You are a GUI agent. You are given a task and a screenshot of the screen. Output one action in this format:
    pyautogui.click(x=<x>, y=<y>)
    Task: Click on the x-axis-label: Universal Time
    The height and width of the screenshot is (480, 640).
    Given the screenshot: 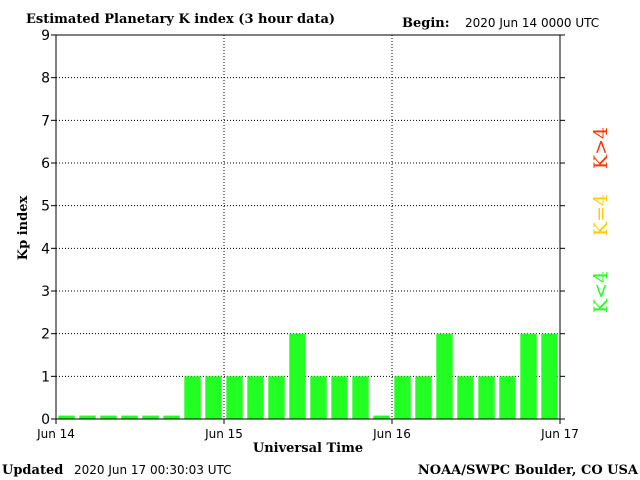 What is the action you would take?
    pyautogui.click(x=308, y=448)
    